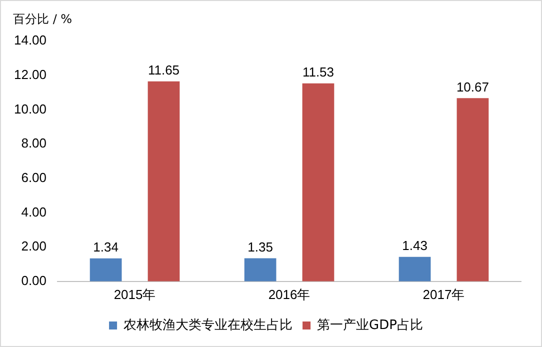 The width and height of the screenshot is (542, 347). Describe the element at coordinates (42, 19) in the screenshot. I see `y-axis-title: 百分比 / %` at that location.